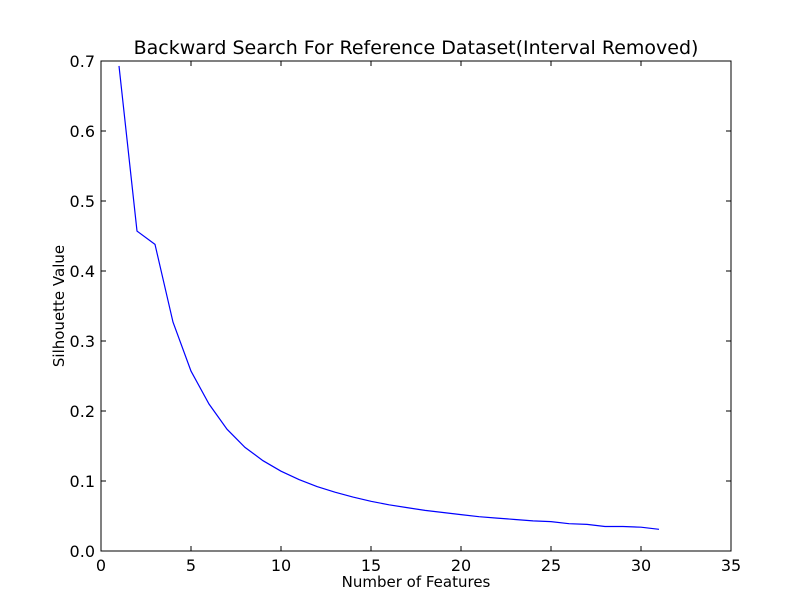  Describe the element at coordinates (59, 306) in the screenshot. I see `y-axis-label: Silhouette Value` at that location.